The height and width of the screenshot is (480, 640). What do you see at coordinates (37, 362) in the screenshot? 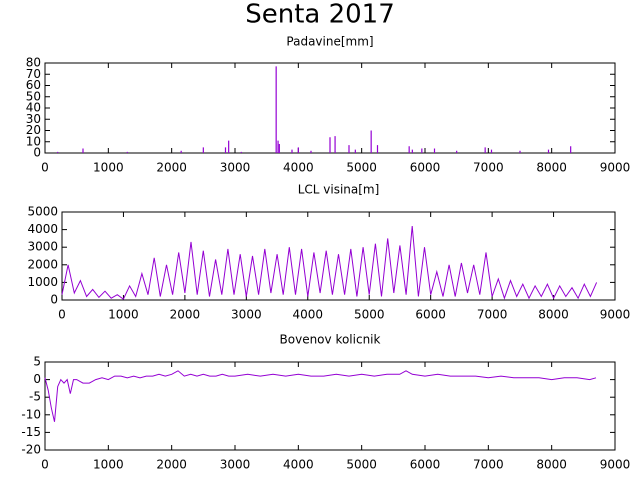
I see `y-tick-label: 5` at bounding box center [37, 362].